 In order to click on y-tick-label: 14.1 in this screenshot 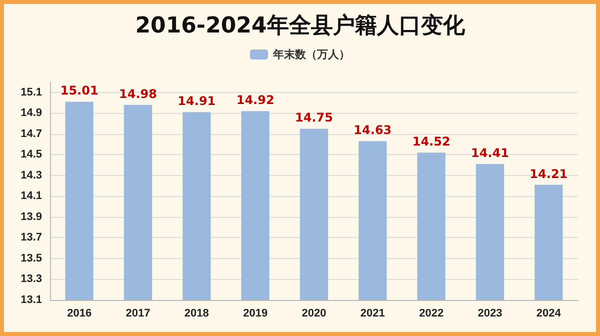, I will do `click(31, 196)`.